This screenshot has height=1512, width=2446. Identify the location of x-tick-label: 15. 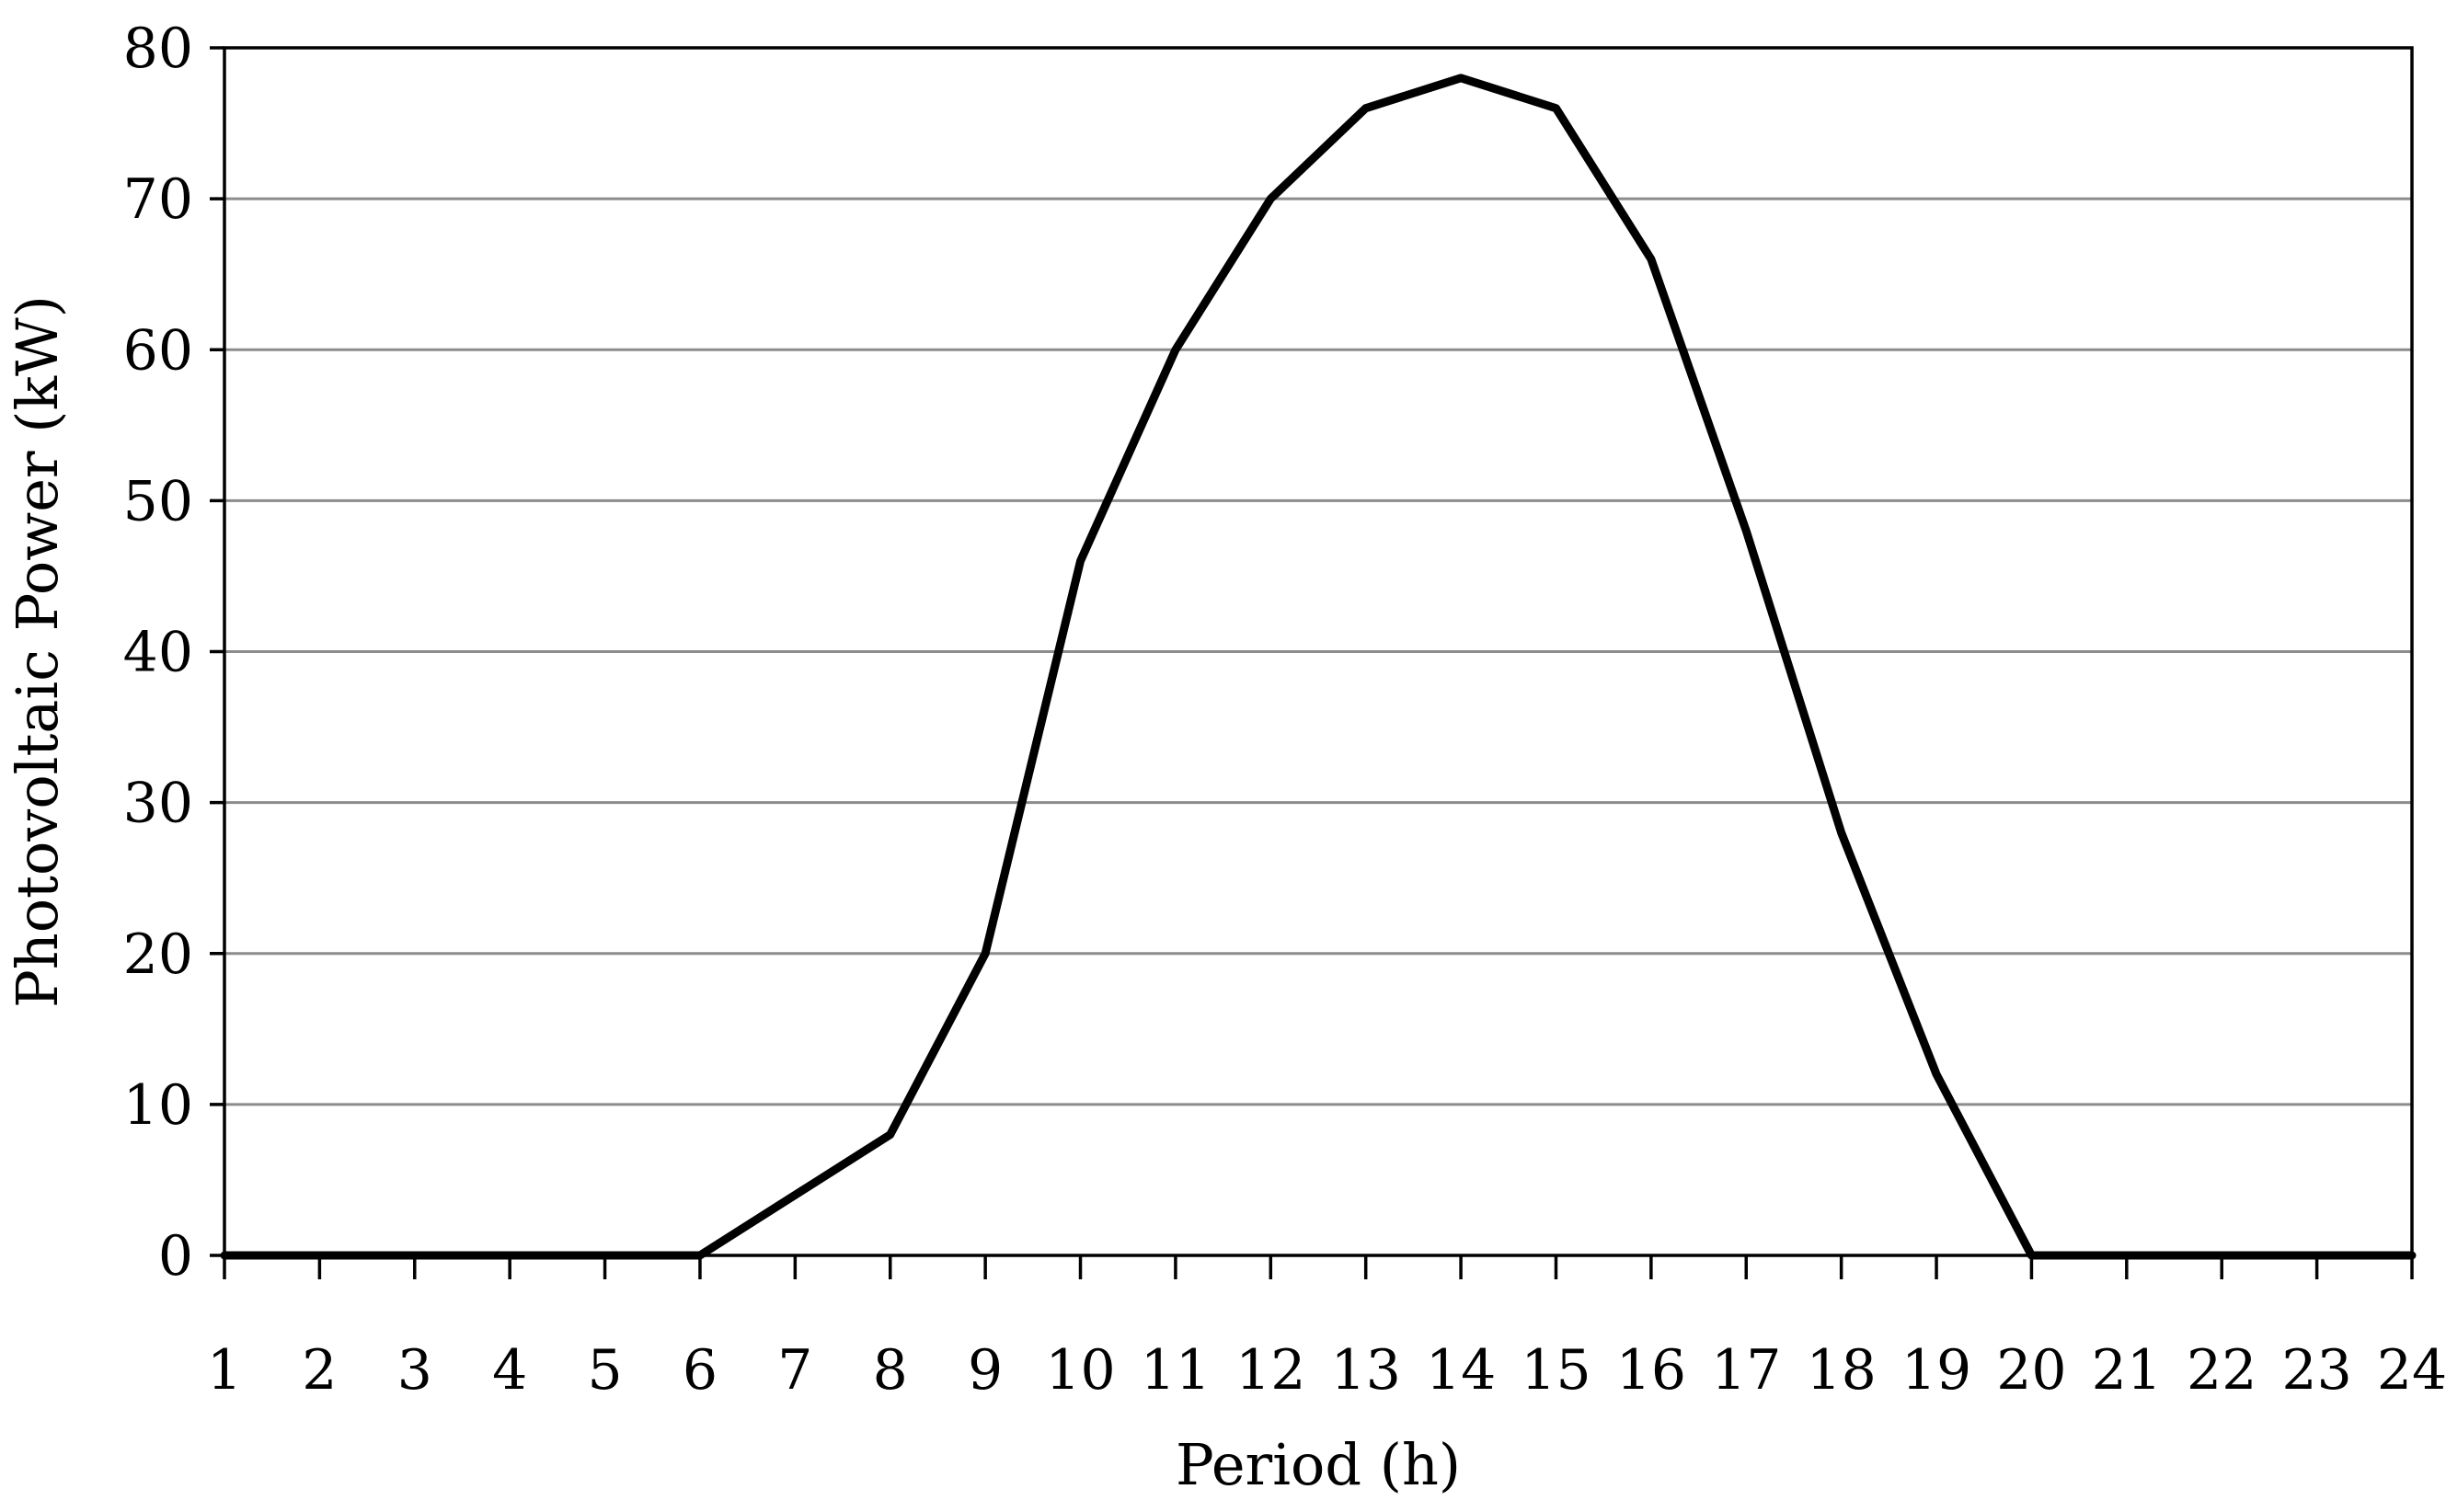
(1555, 1370).